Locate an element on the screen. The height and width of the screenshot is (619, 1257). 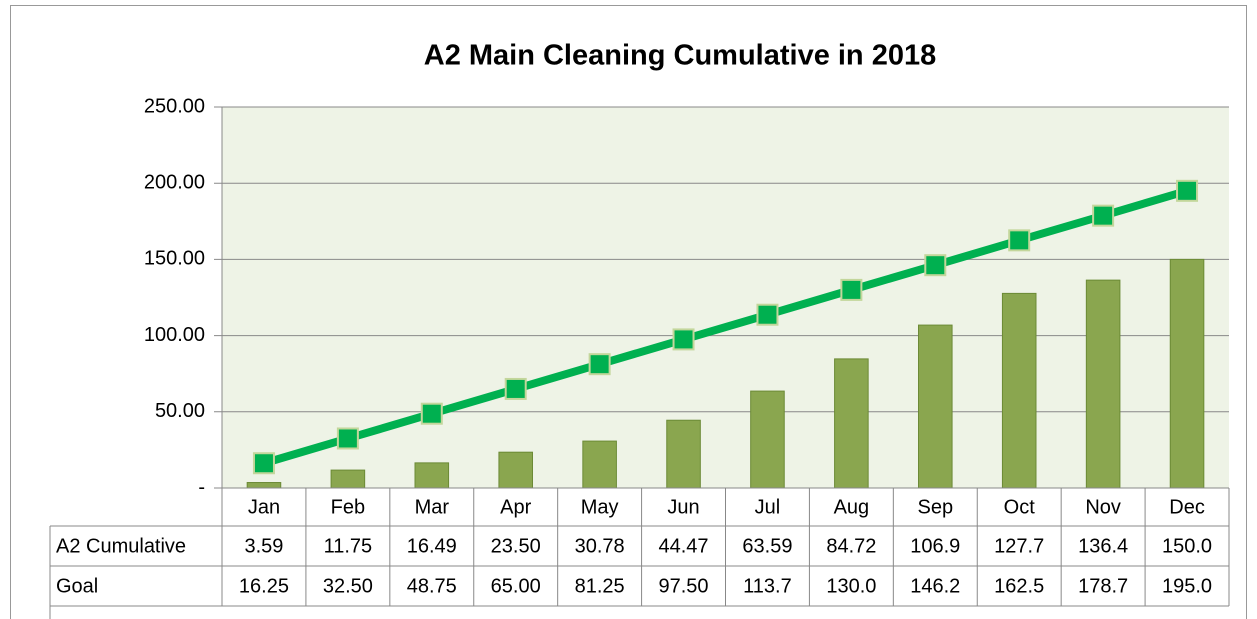
legend-label: A2 Cumulative is located at coordinates (121, 546).